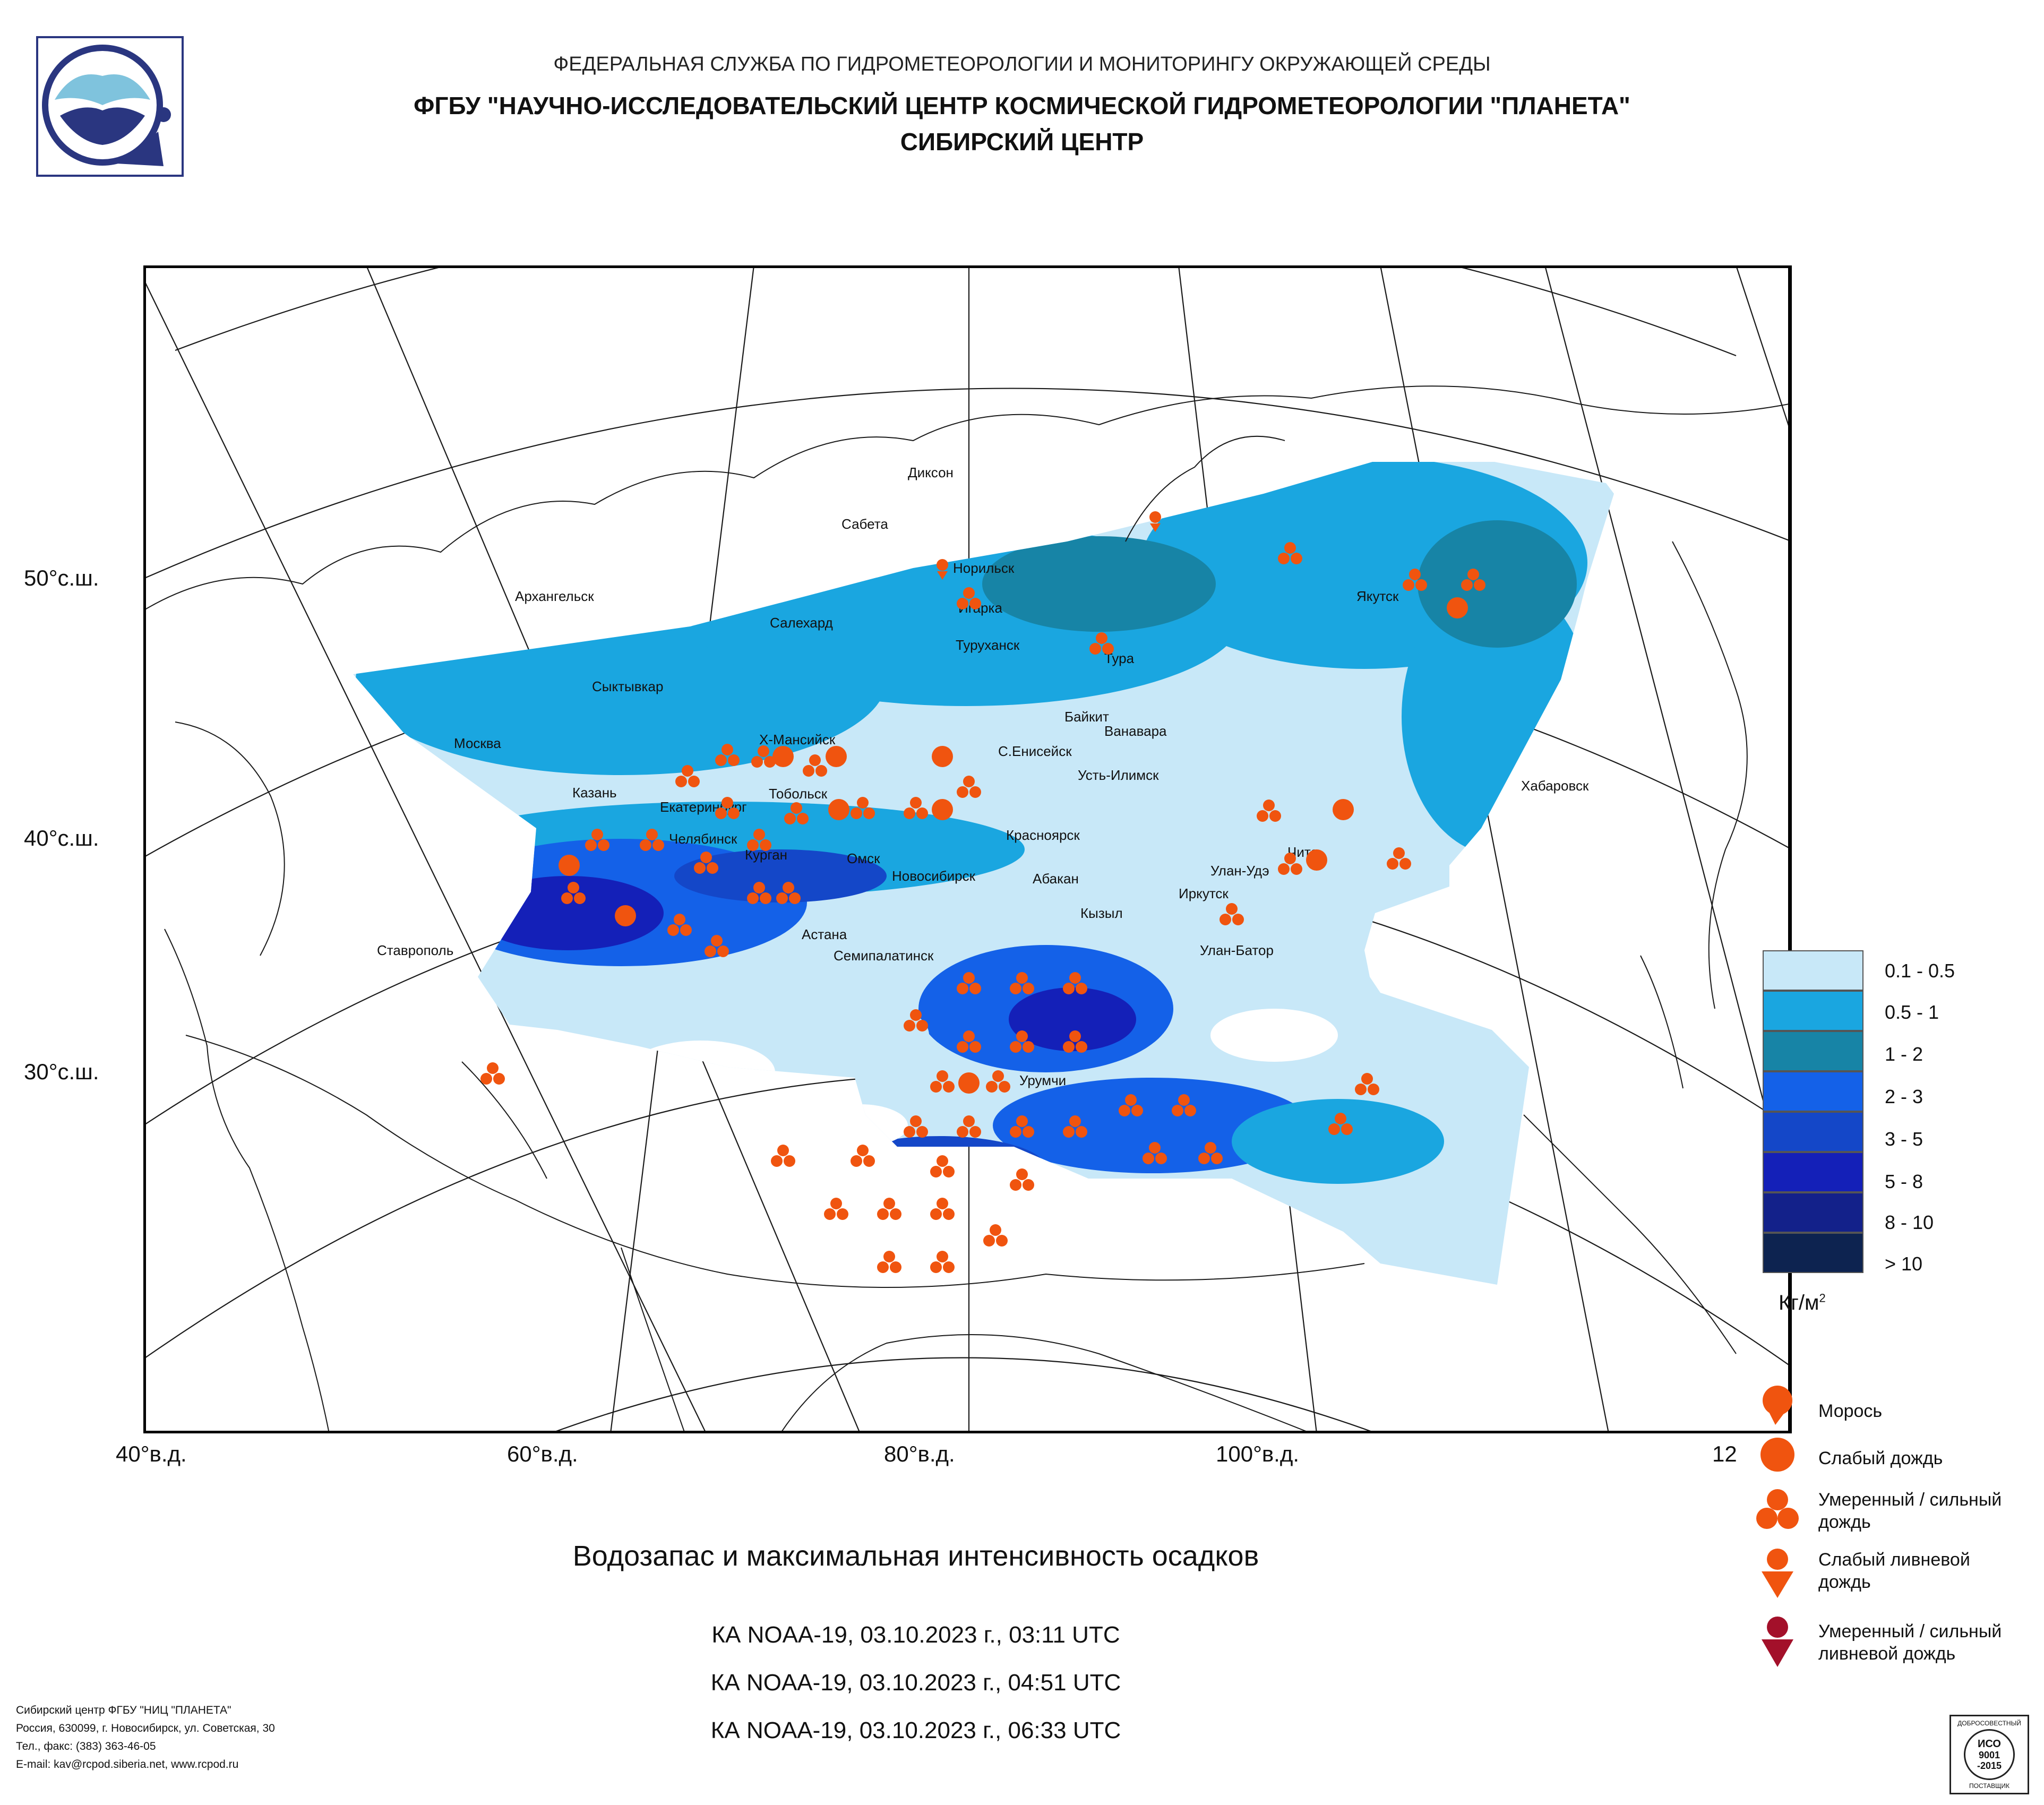 This screenshot has width=2044, height=1805. What do you see at coordinates (1239, 871) in the screenshot?
I see `city-label: Улан-Удэ` at bounding box center [1239, 871].